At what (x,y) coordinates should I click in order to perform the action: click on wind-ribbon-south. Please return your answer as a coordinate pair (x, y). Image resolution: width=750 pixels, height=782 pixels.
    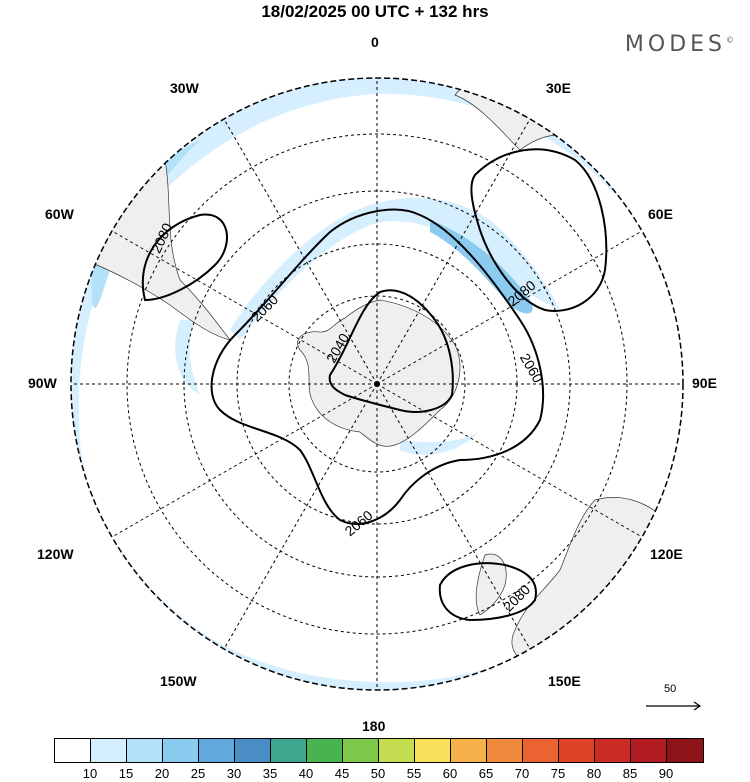
    Looking at the image, I should click on (187, 357).